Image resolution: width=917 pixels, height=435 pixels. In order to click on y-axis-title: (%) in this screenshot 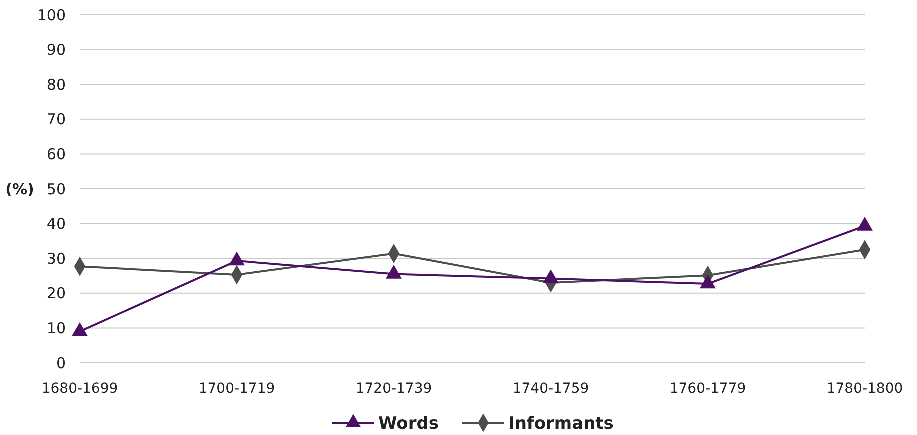, I will do `click(20, 189)`.